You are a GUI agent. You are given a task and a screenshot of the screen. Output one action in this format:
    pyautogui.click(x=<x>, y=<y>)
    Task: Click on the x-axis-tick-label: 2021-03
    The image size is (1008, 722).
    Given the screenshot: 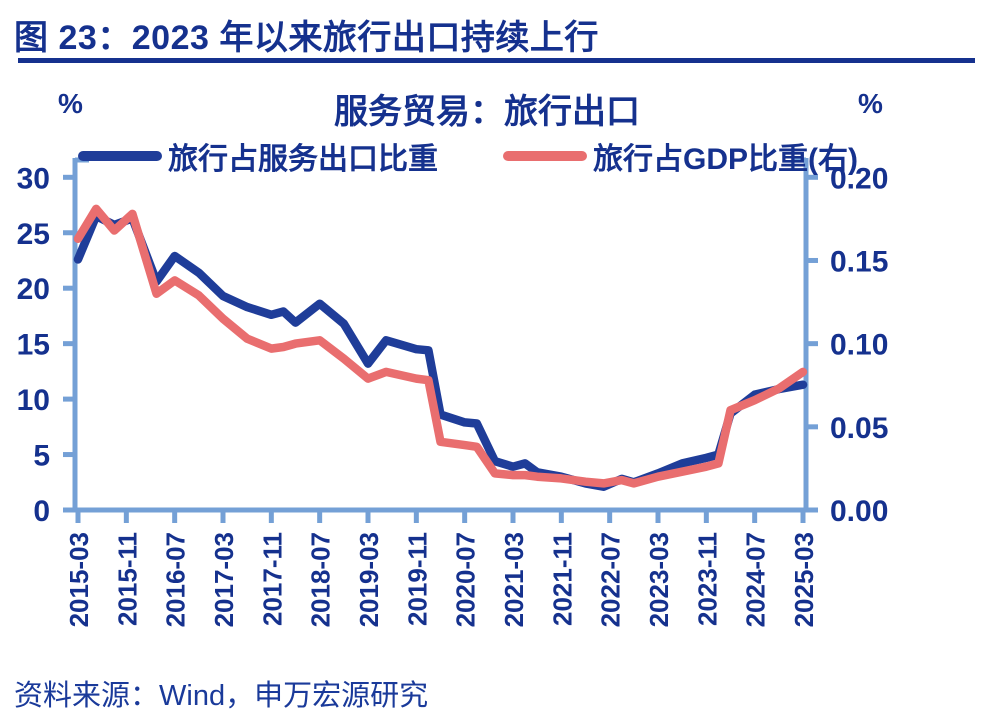 What is the action you would take?
    pyautogui.click(x=514, y=579)
    